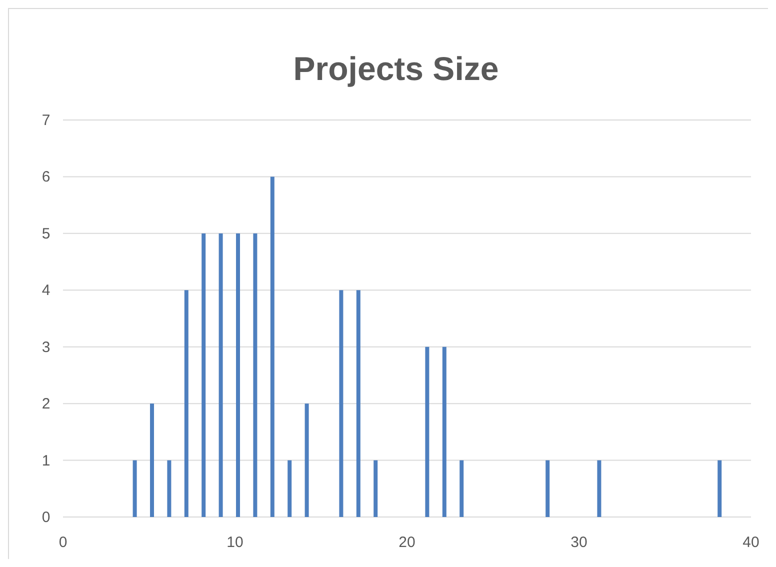 The height and width of the screenshot is (567, 776). I want to click on y-tick-label: 1, so click(46, 461).